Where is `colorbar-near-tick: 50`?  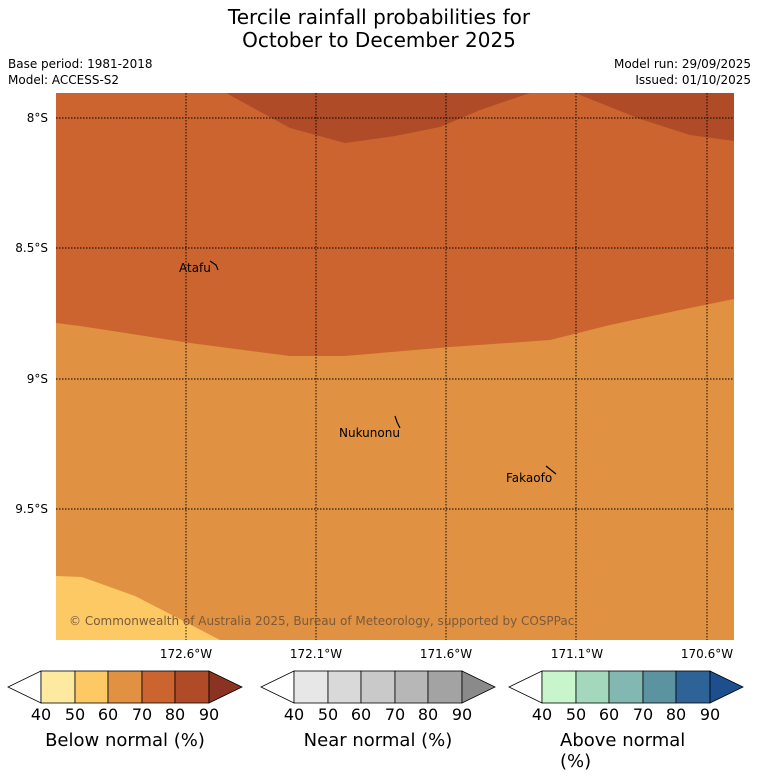
colorbar-near-tick: 50 is located at coordinates (328, 714).